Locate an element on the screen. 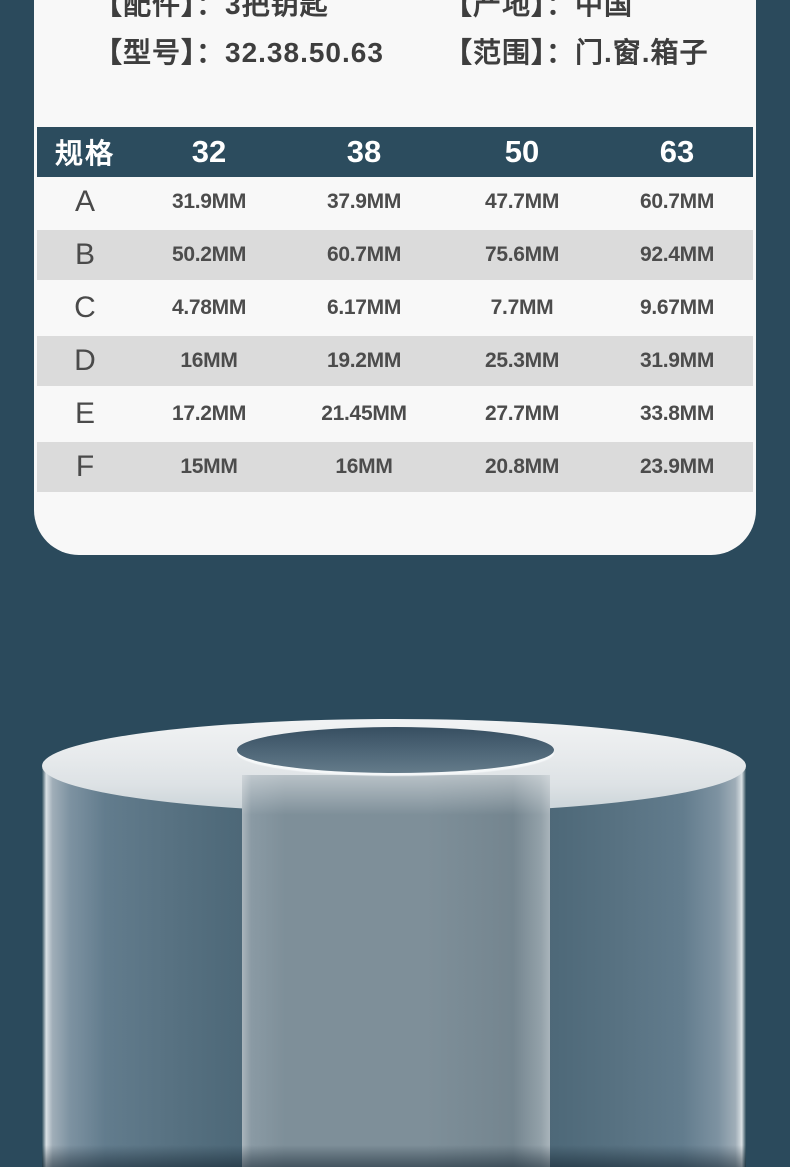  table-cell: 4.78MM is located at coordinates (209, 308).